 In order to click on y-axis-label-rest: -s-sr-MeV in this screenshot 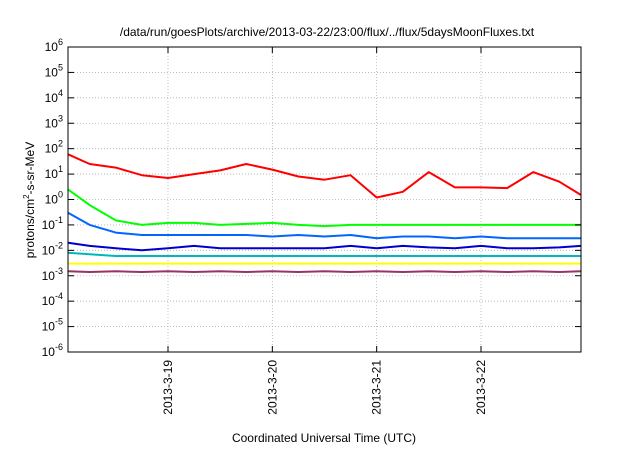, I will do `click(30, 168)`.